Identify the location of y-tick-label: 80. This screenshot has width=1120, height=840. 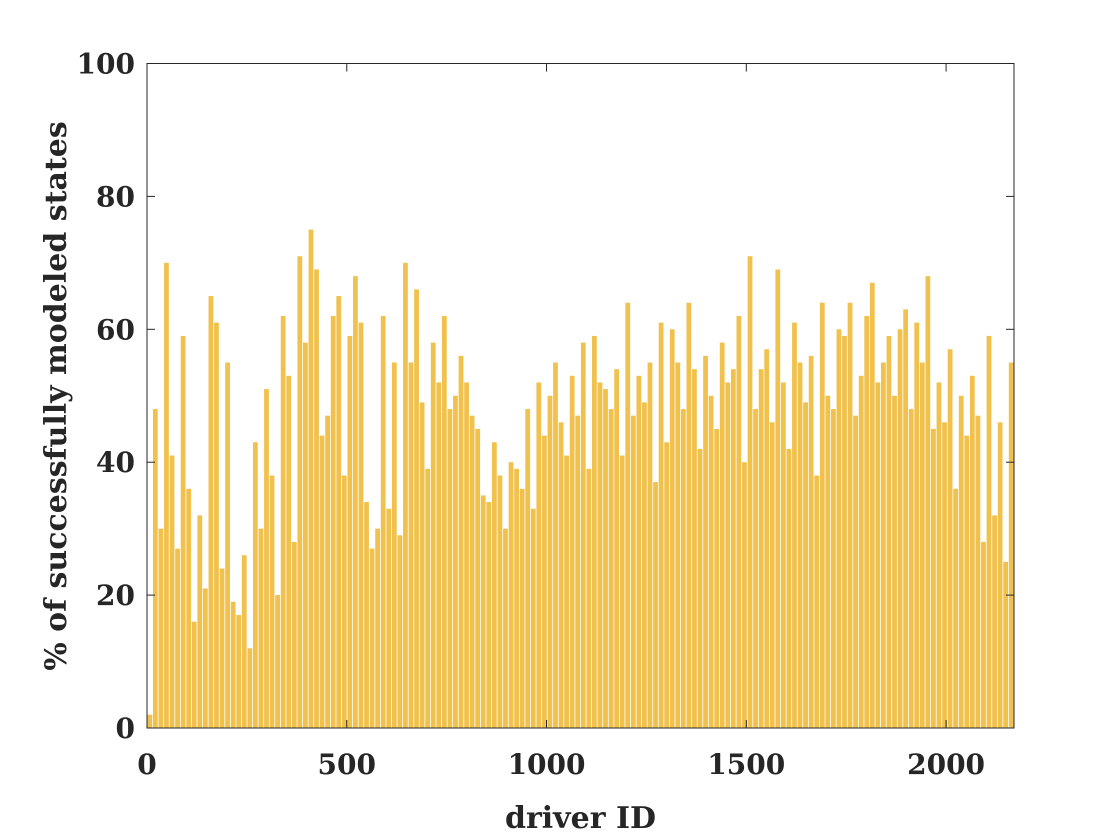
(115, 196).